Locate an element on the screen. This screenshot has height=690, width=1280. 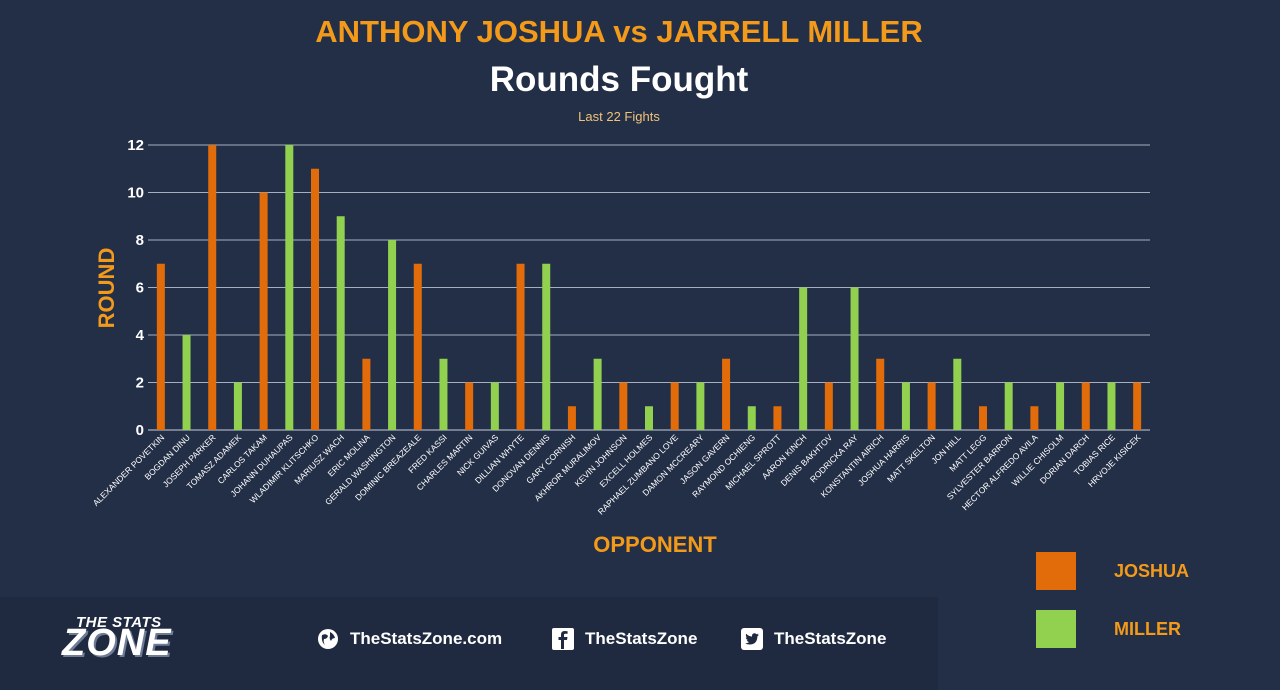
twitter-text: TheStatsZone is located at coordinates (830, 638).